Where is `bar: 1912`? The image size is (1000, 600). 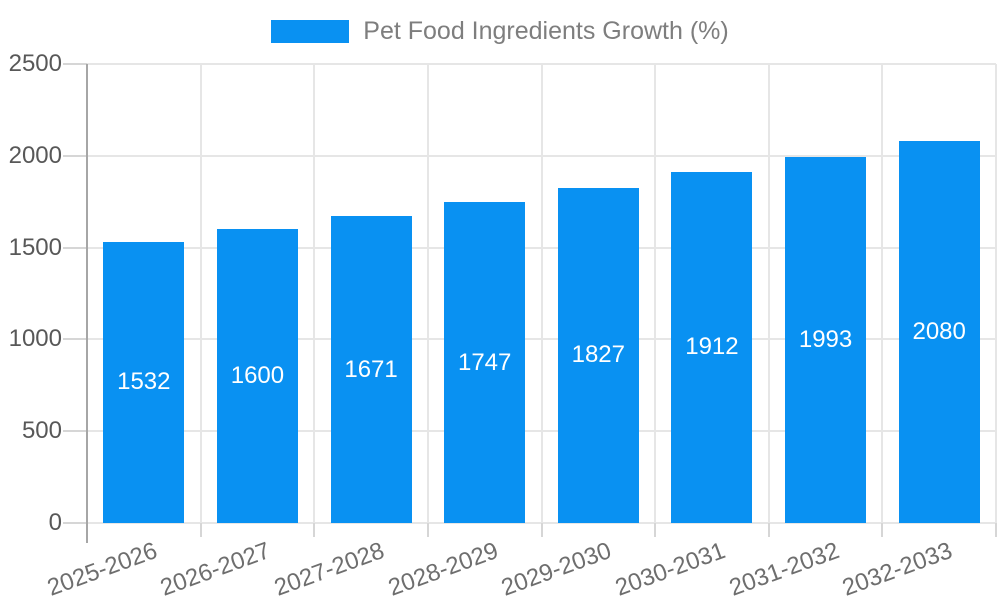
bar: 1912 is located at coordinates (712, 347).